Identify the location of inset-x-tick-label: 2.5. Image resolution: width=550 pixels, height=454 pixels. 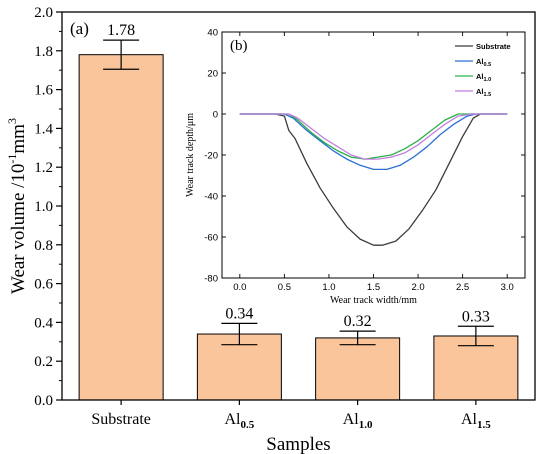
(462, 287).